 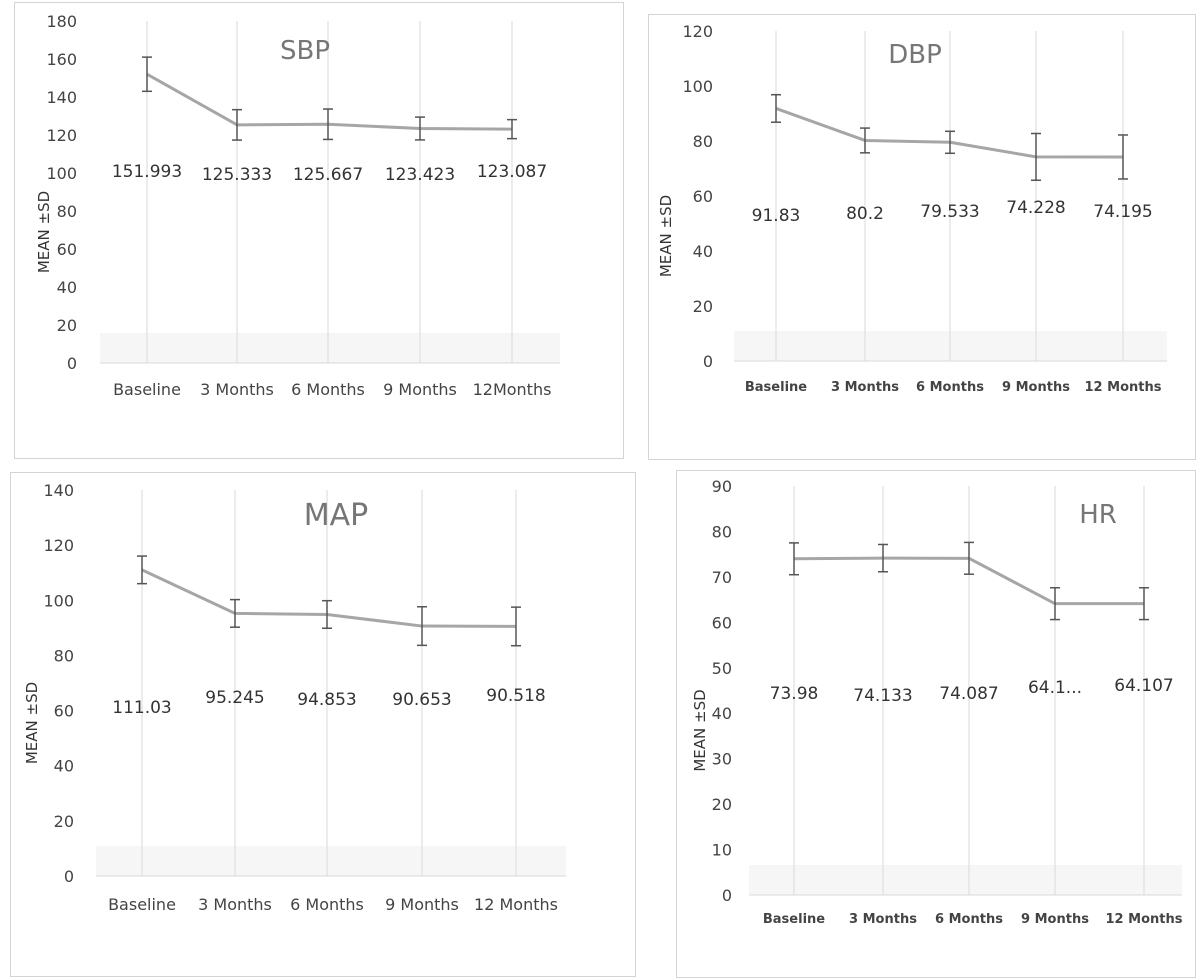 What do you see at coordinates (776, 216) in the screenshot?
I see `dbp-data-label: 91.83` at bounding box center [776, 216].